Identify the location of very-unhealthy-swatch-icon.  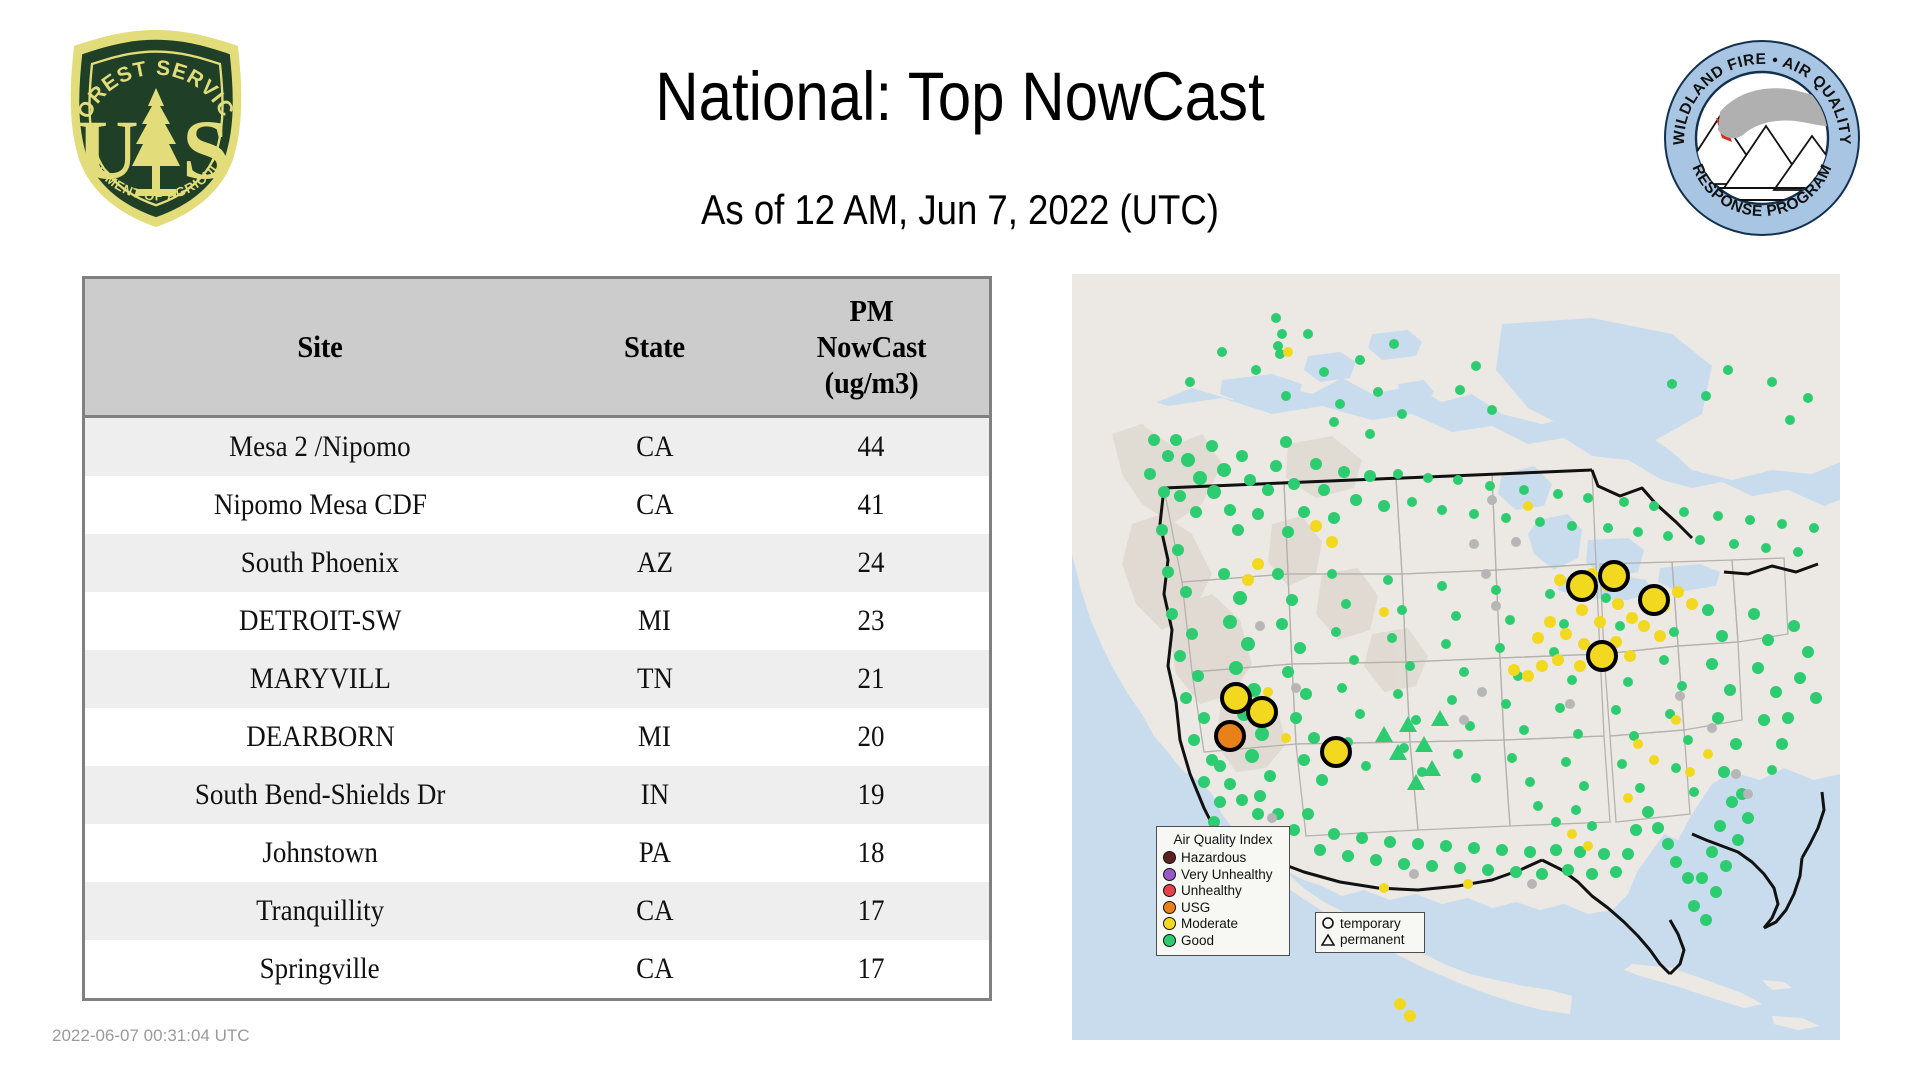
(1169, 874).